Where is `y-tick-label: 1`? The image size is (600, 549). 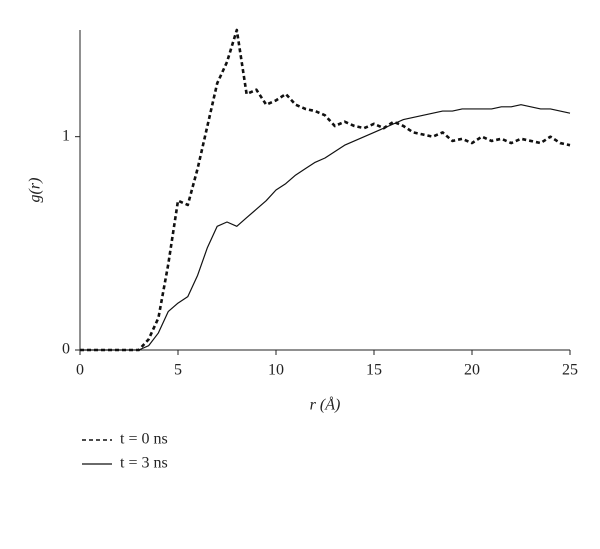
y-tick-label: 1 is located at coordinates (66, 135).